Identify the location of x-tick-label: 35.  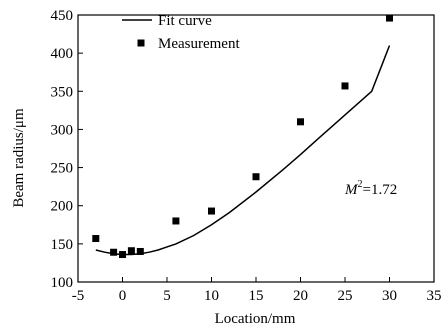
(434, 296).